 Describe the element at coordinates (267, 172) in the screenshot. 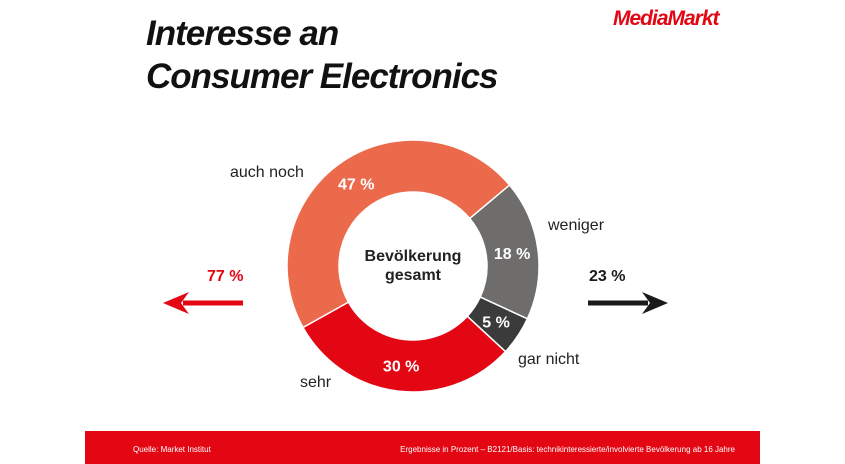

I see `category-label: auch noch` at that location.